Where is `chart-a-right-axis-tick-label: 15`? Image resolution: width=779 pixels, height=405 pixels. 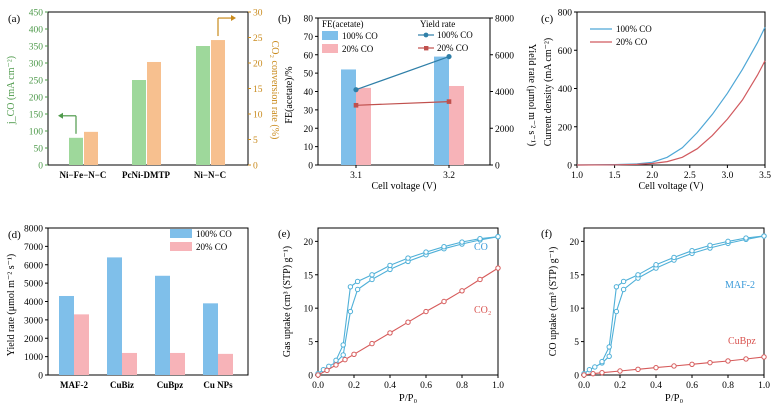 chart-a-right-axis-tick-label: 15 is located at coordinates (258, 90).